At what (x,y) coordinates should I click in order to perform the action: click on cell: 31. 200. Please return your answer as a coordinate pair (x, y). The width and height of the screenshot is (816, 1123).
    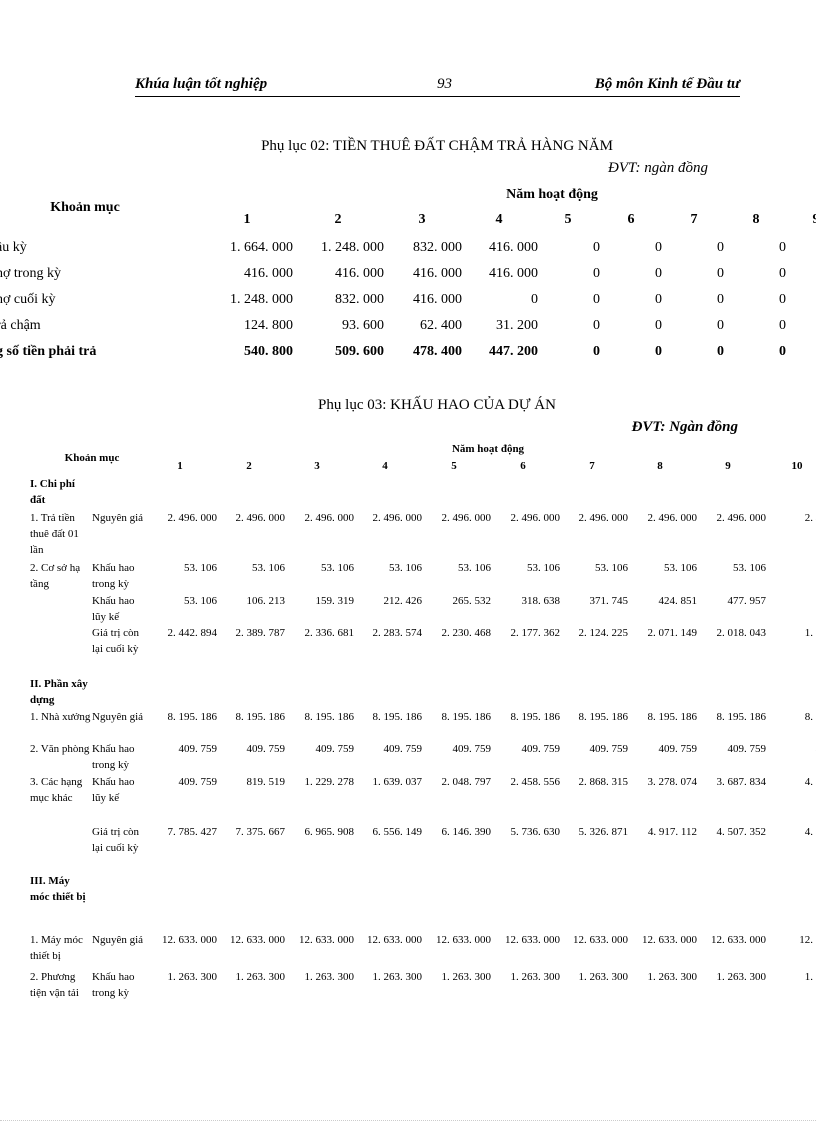
    Looking at the image, I should click on (517, 325).